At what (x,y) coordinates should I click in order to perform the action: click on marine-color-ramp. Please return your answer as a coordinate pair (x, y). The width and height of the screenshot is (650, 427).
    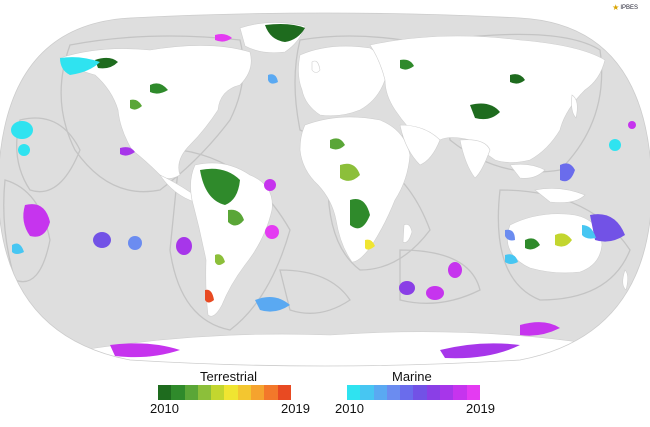
    Looking at the image, I should click on (413, 392).